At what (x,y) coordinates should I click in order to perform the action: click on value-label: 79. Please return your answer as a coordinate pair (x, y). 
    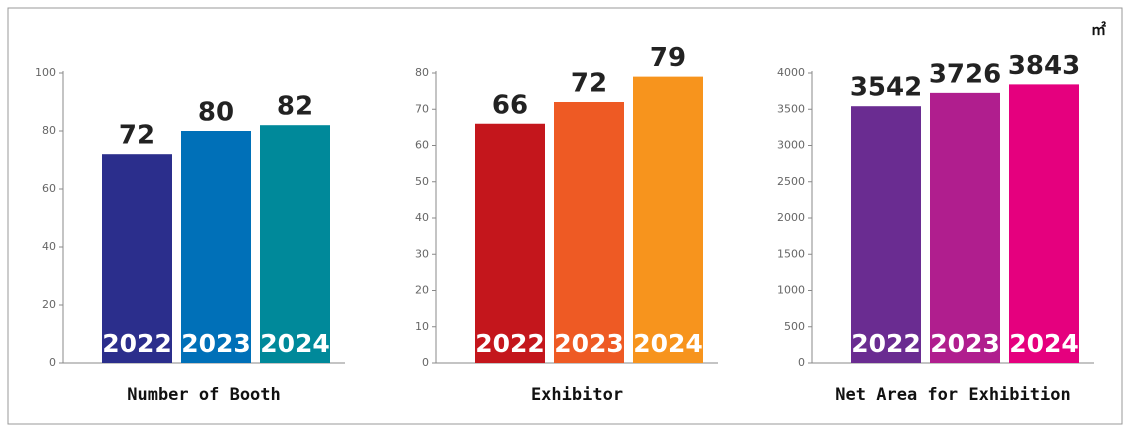
    Looking at the image, I should click on (668, 58).